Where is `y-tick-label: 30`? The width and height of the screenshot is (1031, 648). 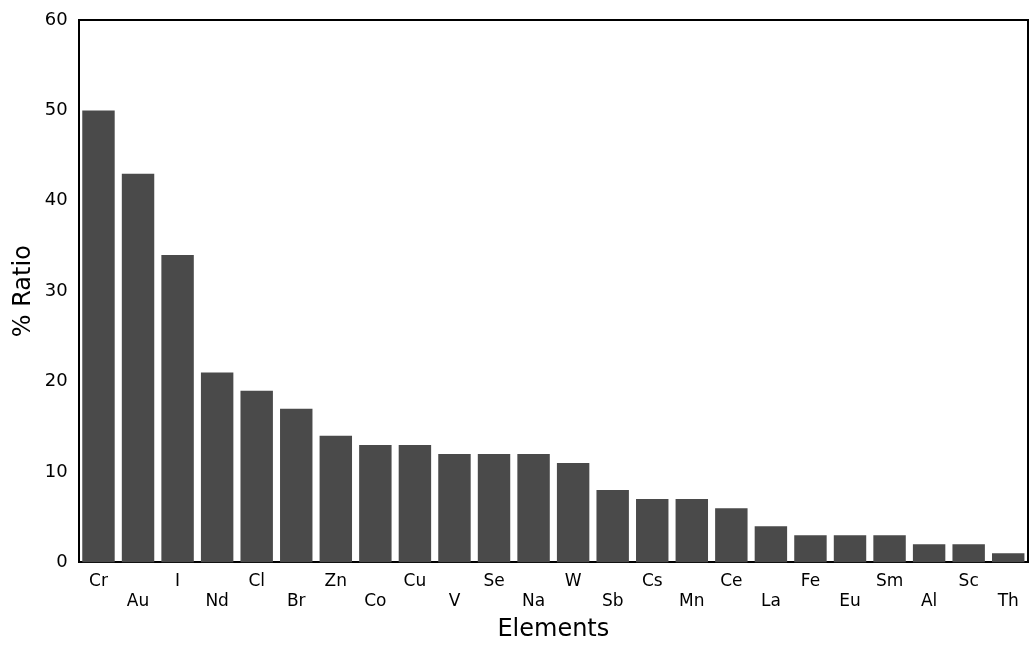 y-tick-label: 30 is located at coordinates (56, 289).